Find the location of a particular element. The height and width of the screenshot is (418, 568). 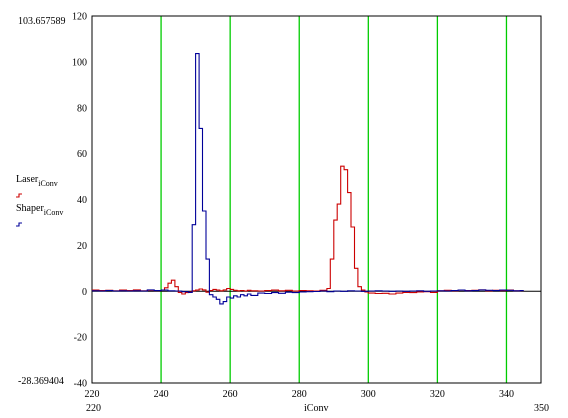

y-tick-label: 100 is located at coordinates (79, 62).